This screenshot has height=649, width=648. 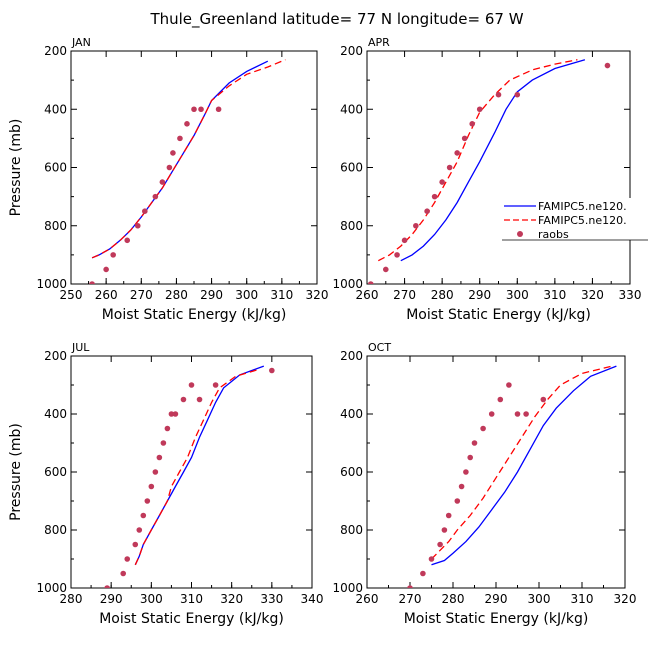 I want to click on model-1-line, so click(x=493, y=160).